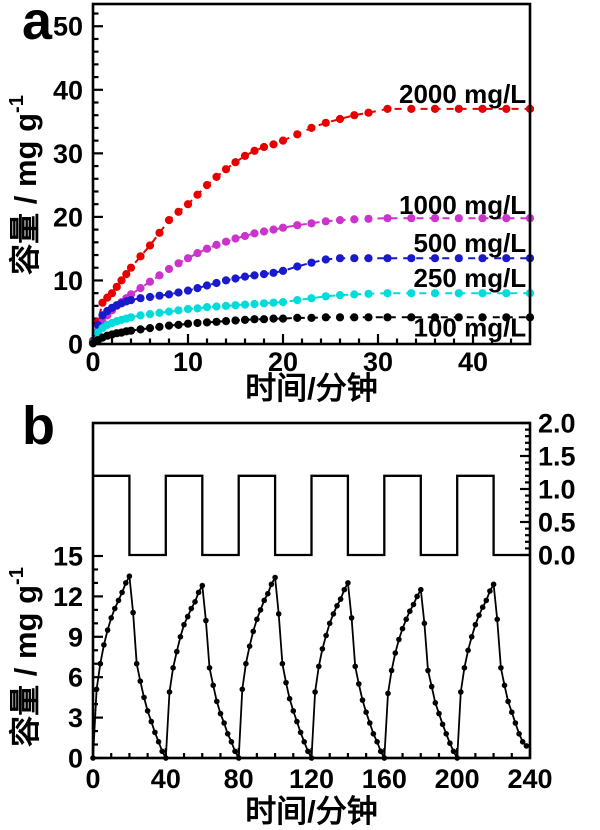 The height and width of the screenshot is (830, 600). I want to click on tick-label: 0, so click(75, 345).